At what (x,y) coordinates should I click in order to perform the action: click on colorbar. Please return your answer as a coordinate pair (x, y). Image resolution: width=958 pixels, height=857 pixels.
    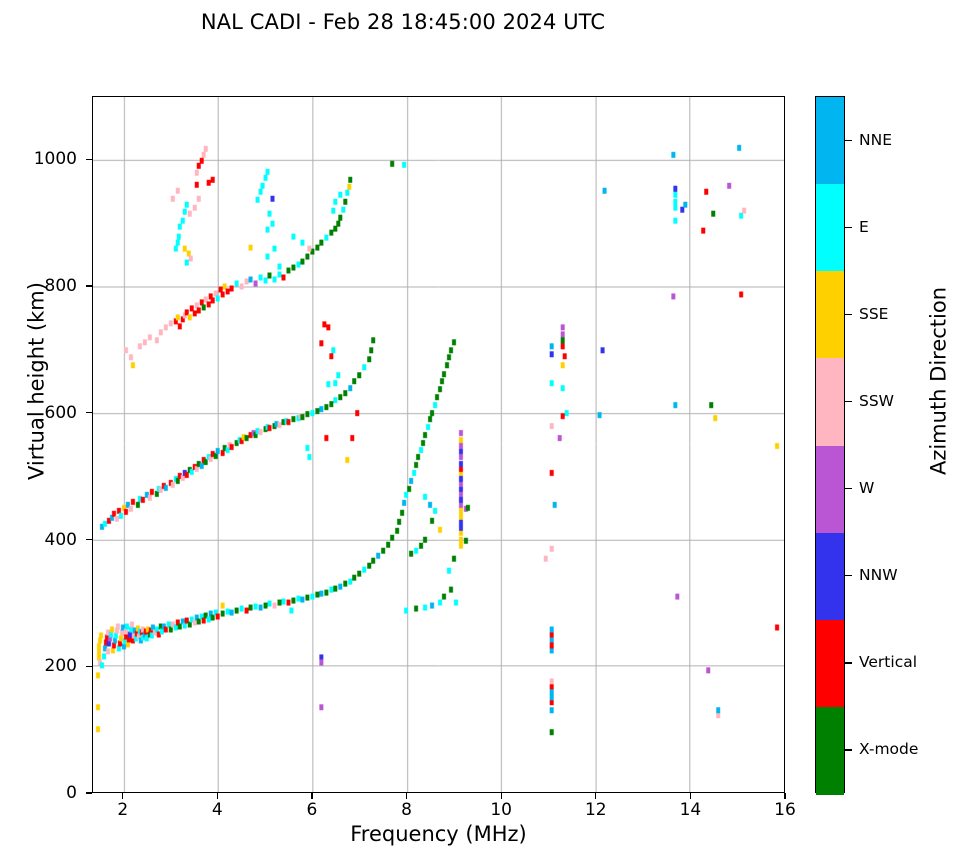
    Looking at the image, I should click on (830, 445).